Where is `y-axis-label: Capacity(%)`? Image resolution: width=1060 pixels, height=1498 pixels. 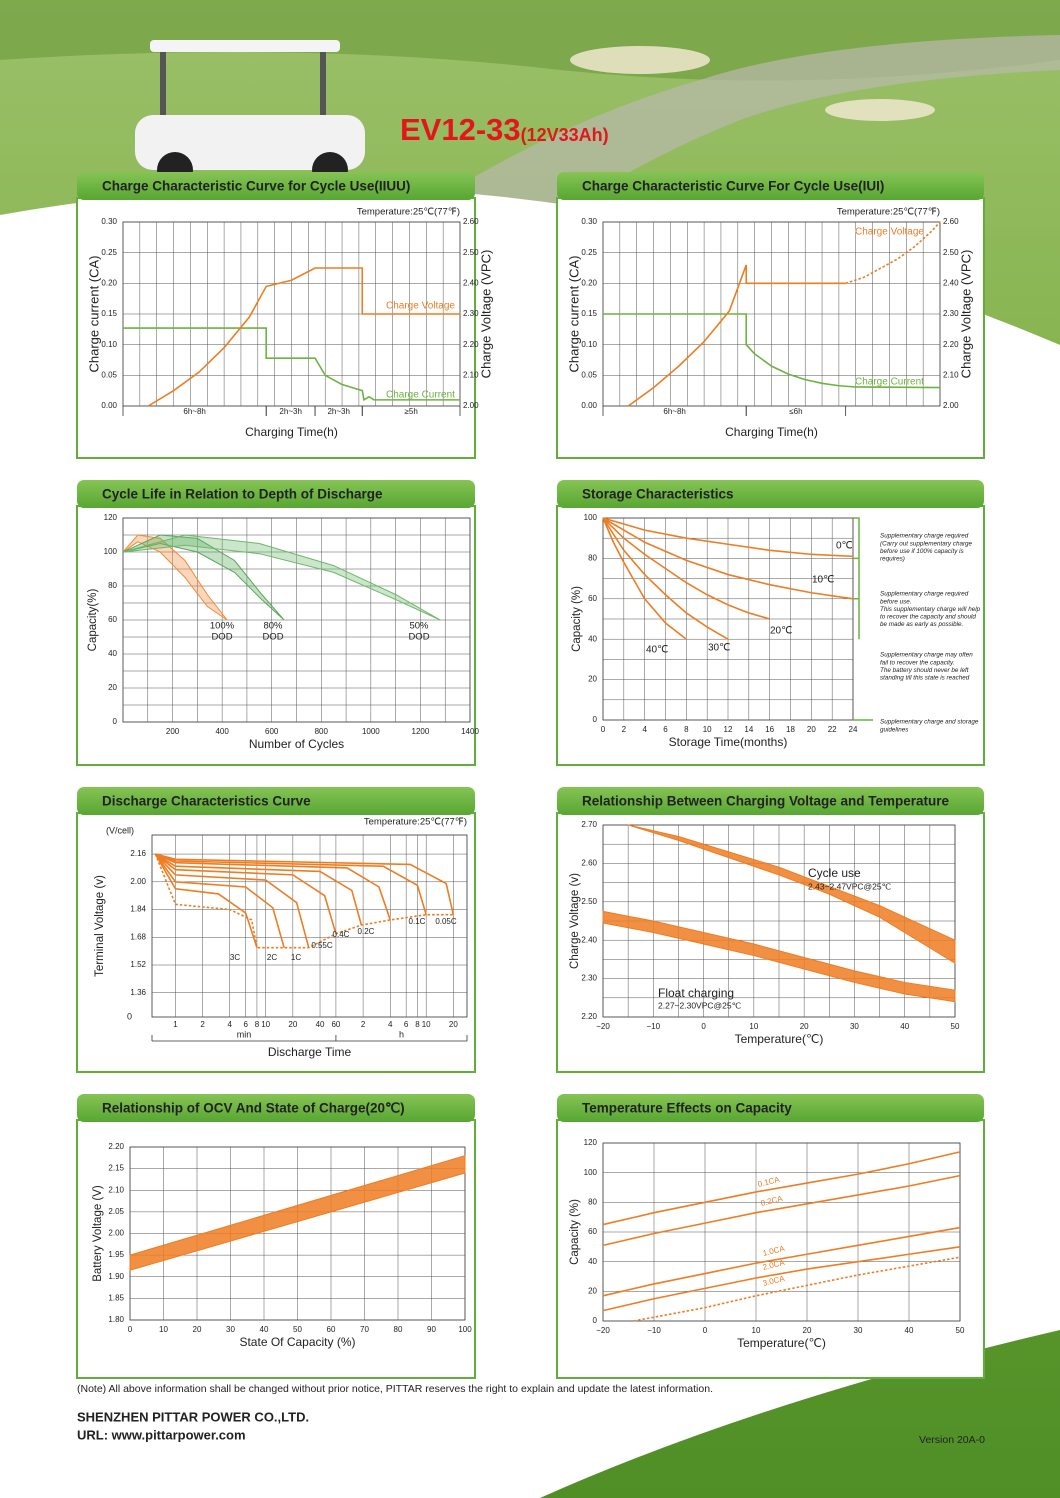 y-axis-label: Capacity(%) is located at coordinates (93, 620).